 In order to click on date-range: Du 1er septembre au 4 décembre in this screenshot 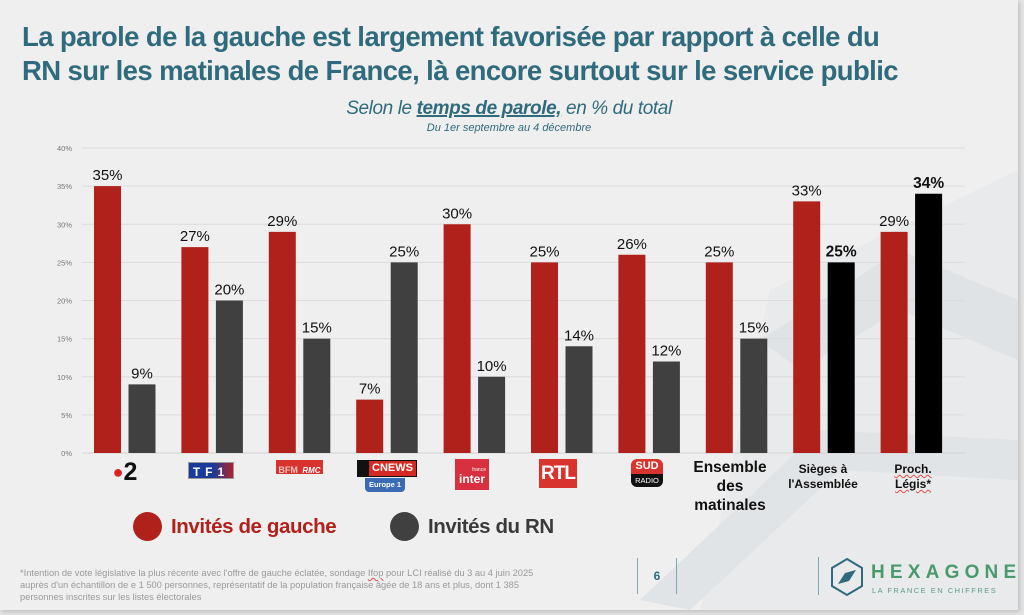, I will do `click(509, 128)`.